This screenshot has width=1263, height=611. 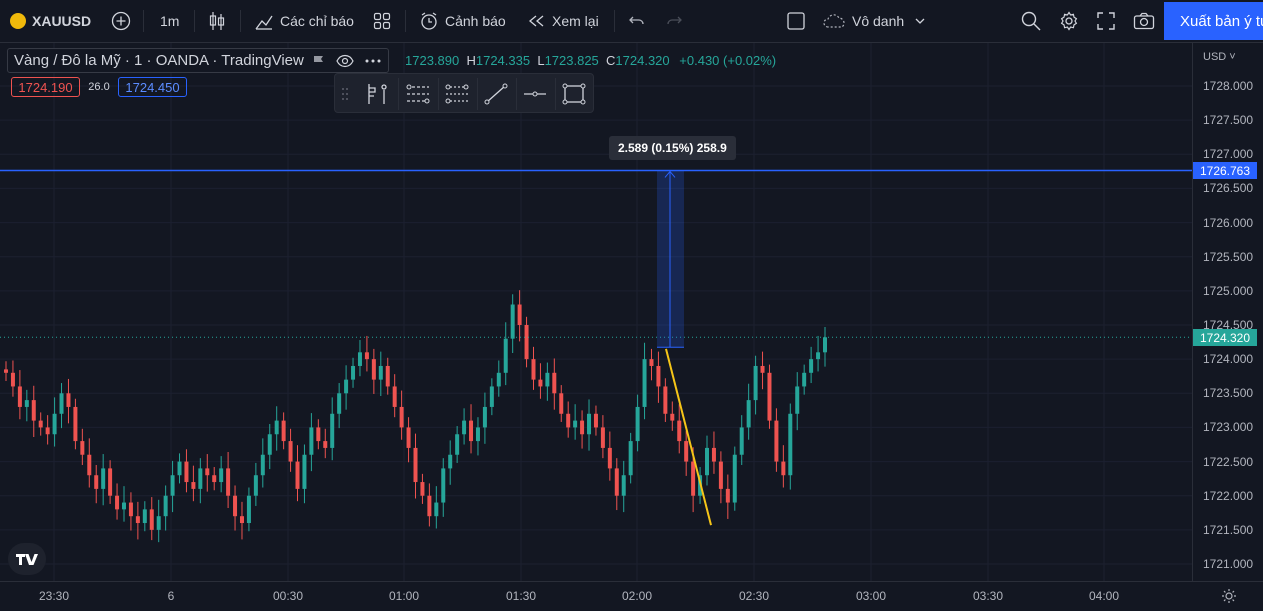 I want to click on fullscreen-icon, so click(x=1106, y=21).